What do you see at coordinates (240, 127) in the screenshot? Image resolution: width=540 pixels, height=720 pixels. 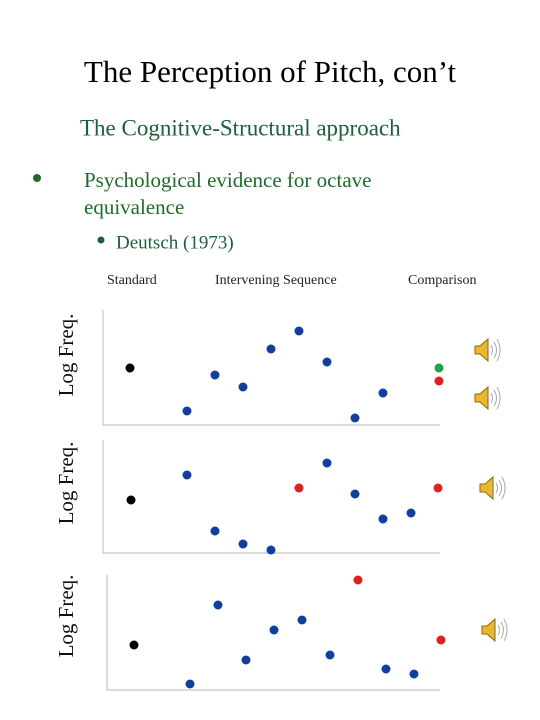 I see `subtitle: The Cognitive-Structural approach` at bounding box center [240, 127].